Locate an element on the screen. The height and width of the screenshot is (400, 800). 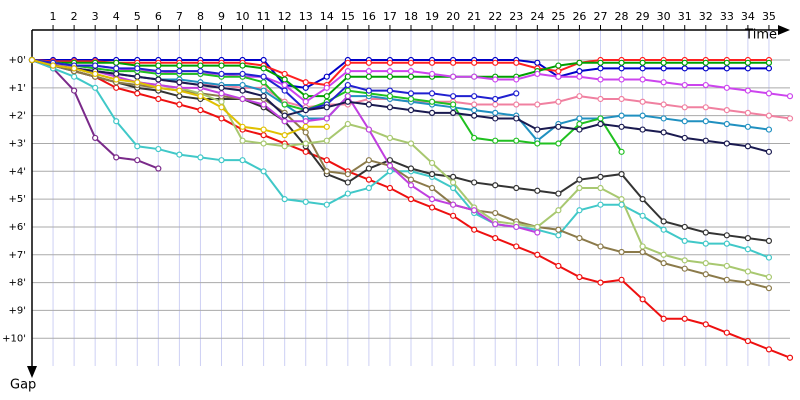
series-line is located at coordinates (274, 85).